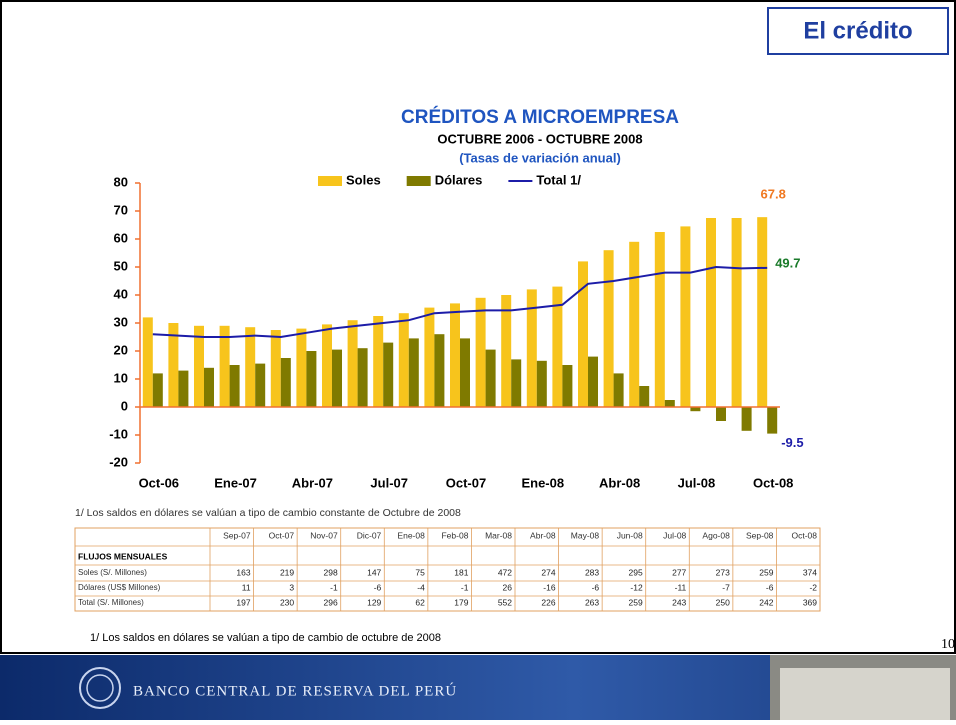  Describe the element at coordinates (558, 179) in the screenshot. I see `legend-label: Total 1/` at that location.